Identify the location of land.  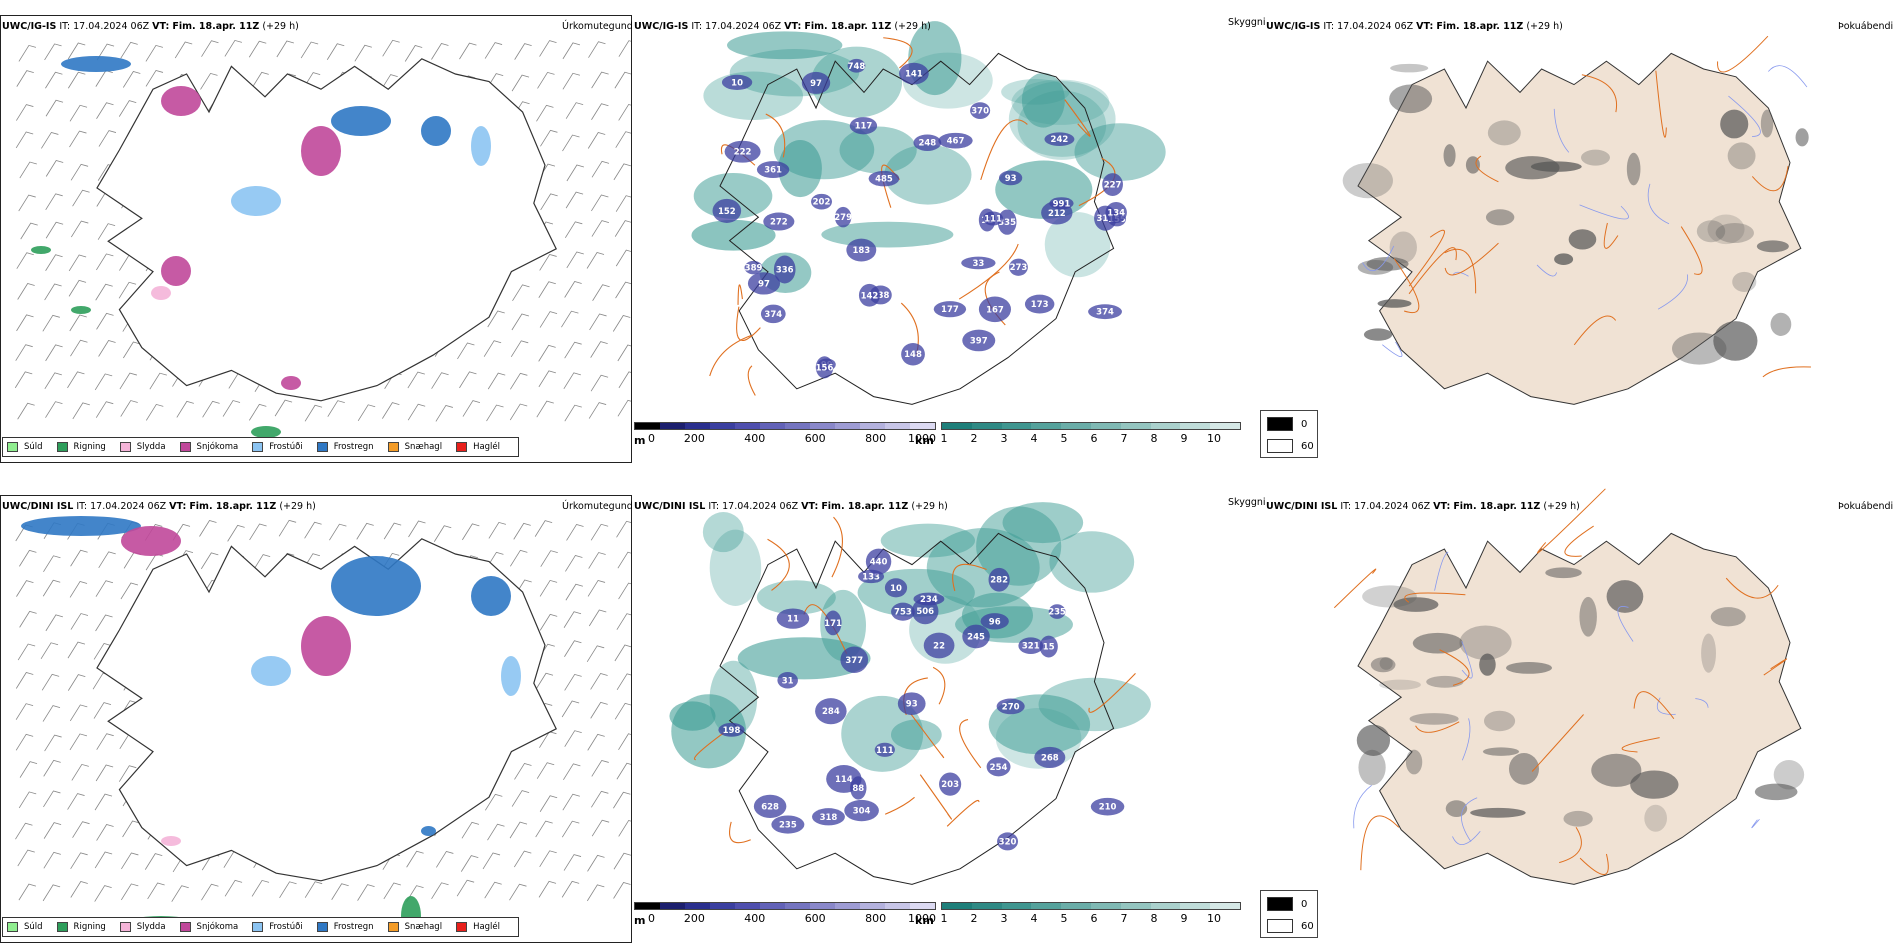
(1579, 228).